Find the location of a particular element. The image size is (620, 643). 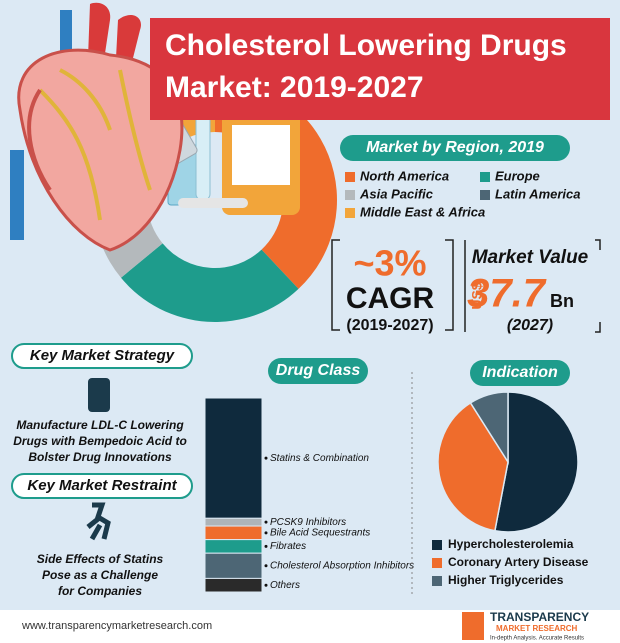

legend-label: Asia Pacific is located at coordinates (396, 193).